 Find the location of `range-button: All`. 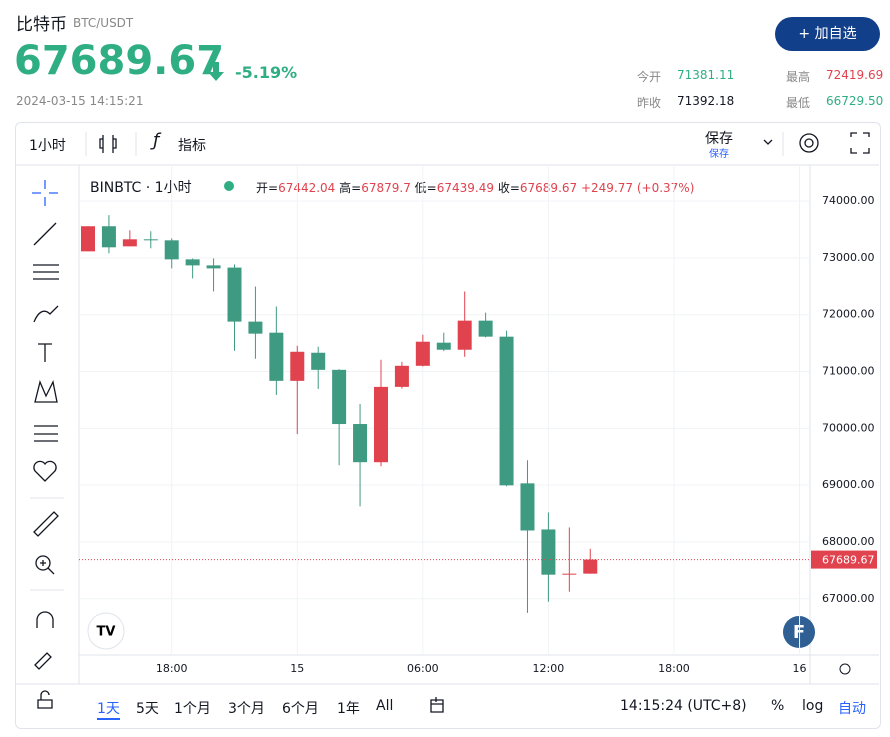

range-button: All is located at coordinates (385, 706).